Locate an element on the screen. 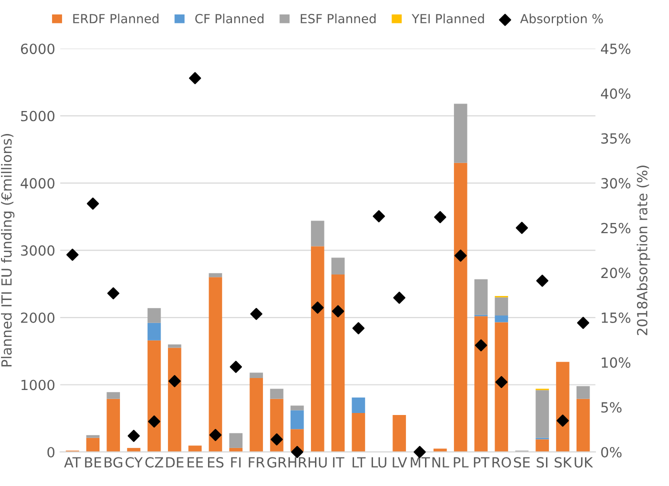 This screenshot has width=669, height=486. y2-axis-title: 2018Absorption rate (%) is located at coordinates (643, 251).